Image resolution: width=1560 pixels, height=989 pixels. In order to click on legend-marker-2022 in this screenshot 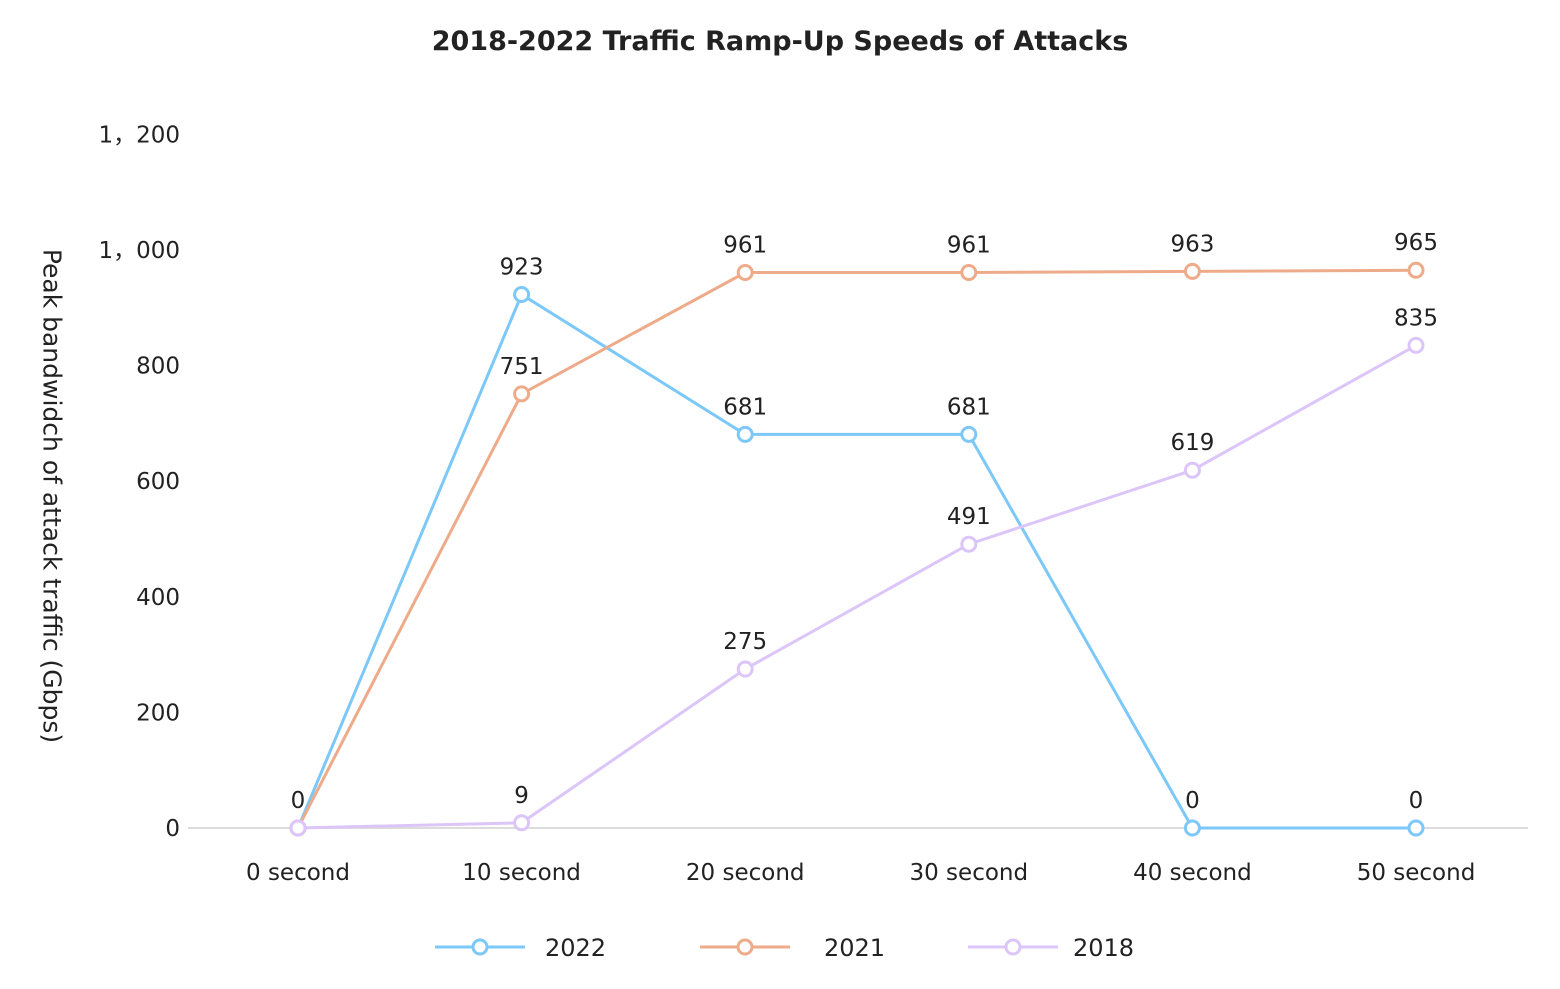, I will do `click(480, 947)`.